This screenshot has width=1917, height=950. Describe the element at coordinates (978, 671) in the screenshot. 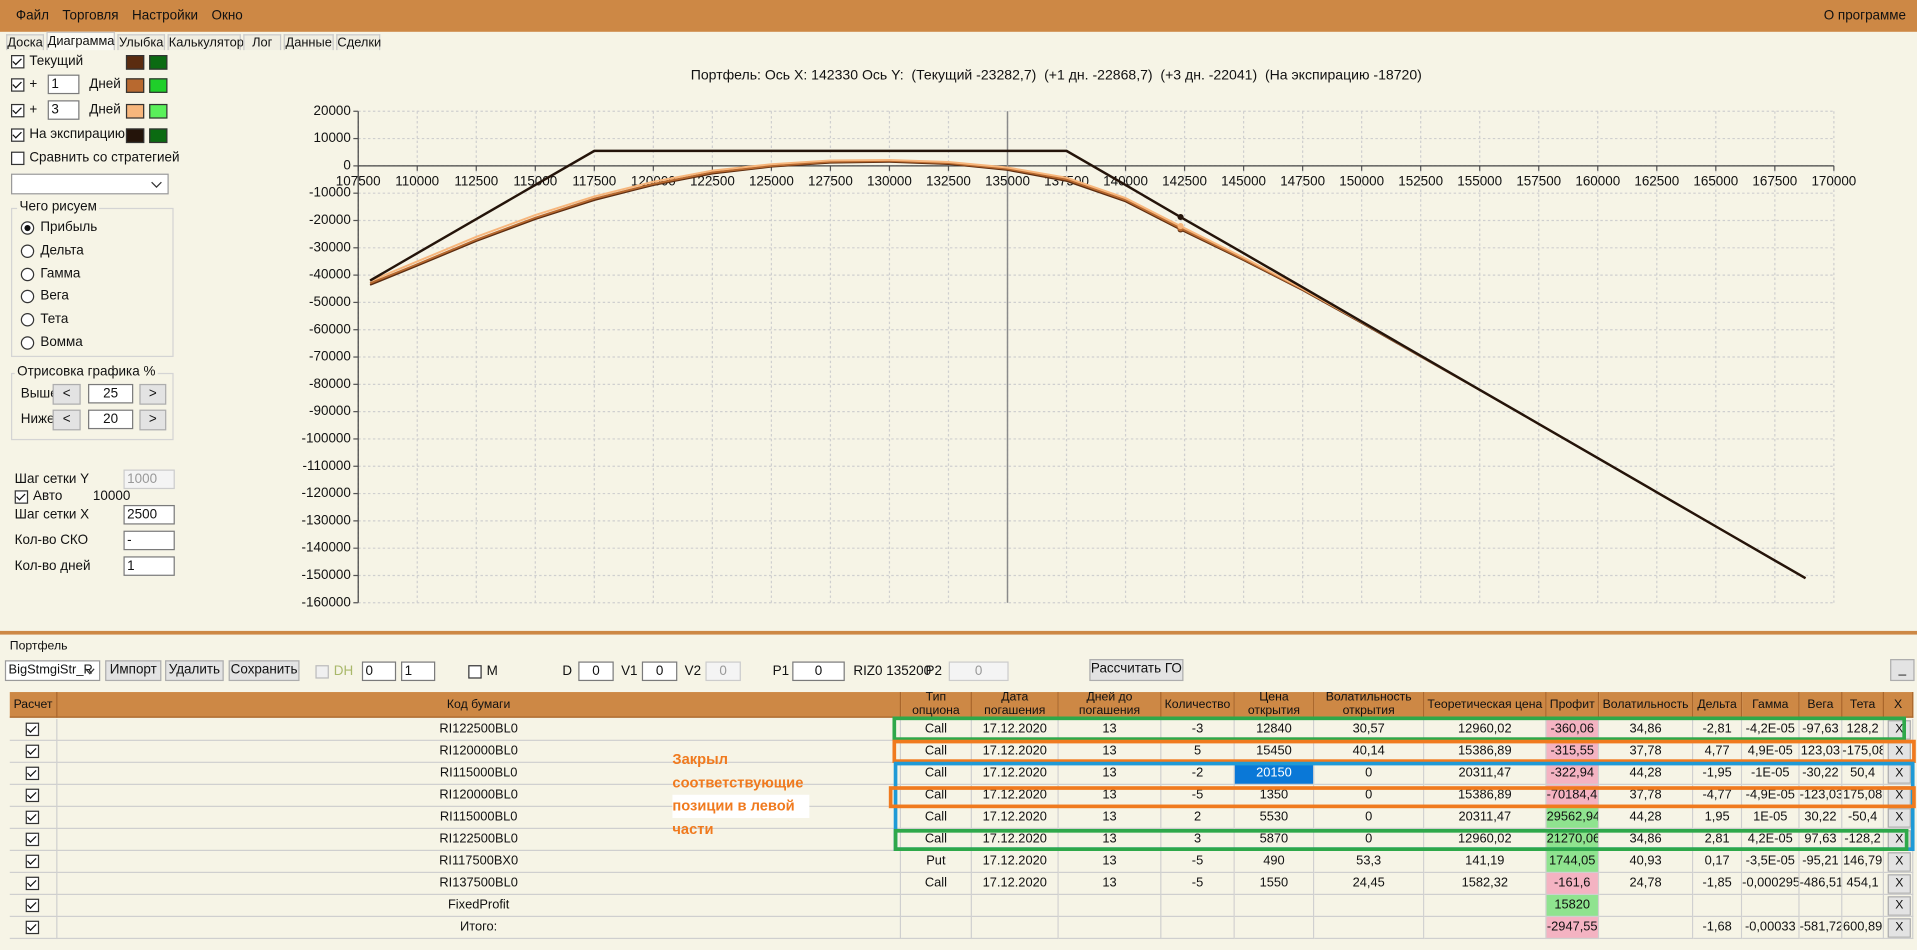

I see `p2-input: 0` at that location.